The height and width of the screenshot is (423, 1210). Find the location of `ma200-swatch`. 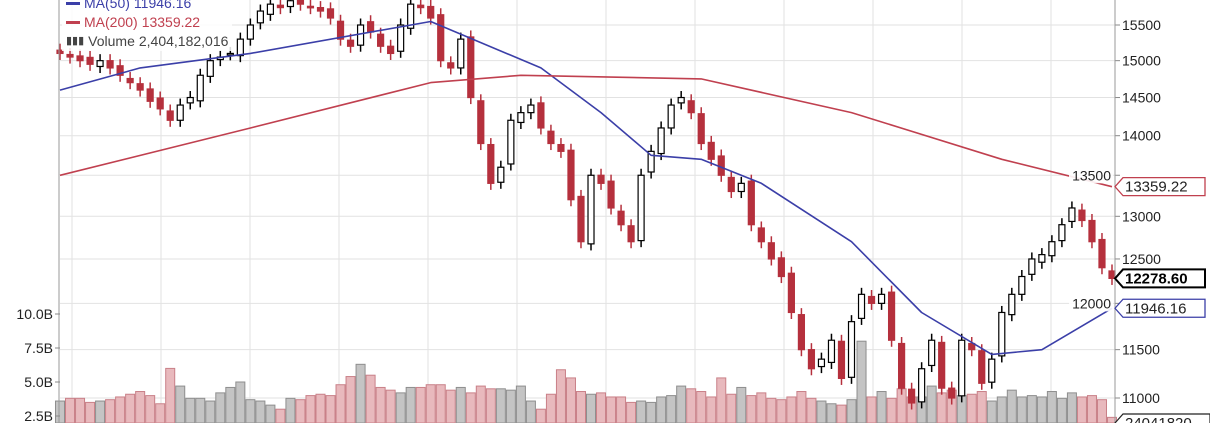

ma200-swatch is located at coordinates (73, 22).